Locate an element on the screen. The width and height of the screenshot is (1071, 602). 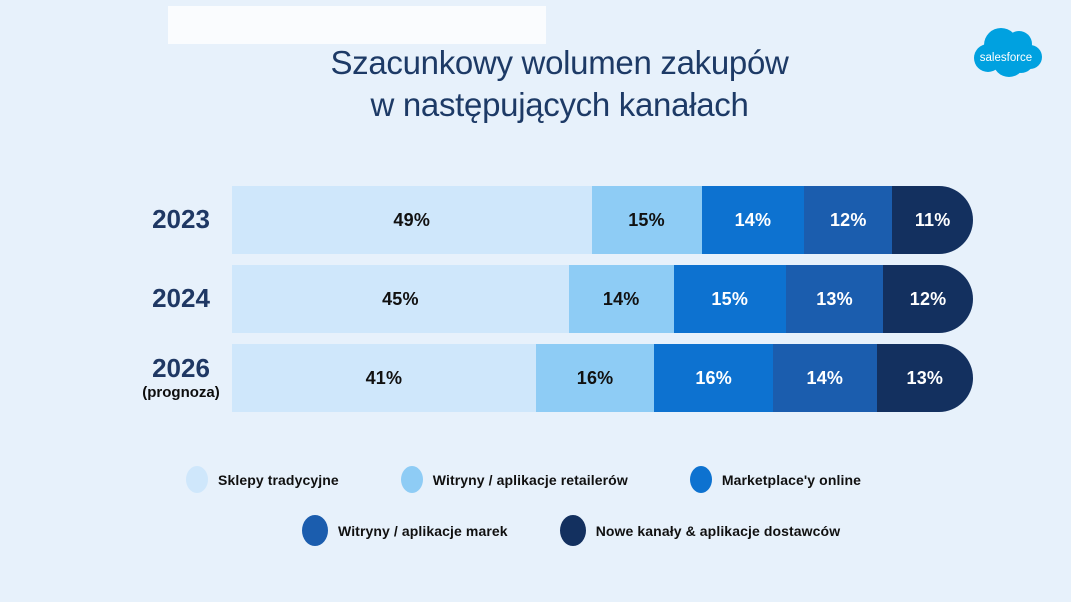
year-subtext: (prognoza) is located at coordinates (181, 392).